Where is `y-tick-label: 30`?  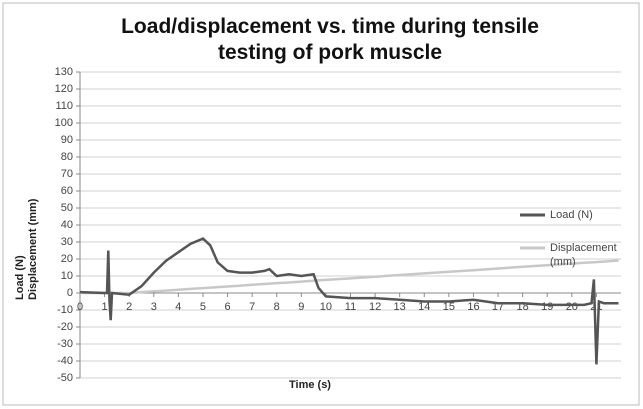
y-tick-label: 30 is located at coordinates (67, 242).